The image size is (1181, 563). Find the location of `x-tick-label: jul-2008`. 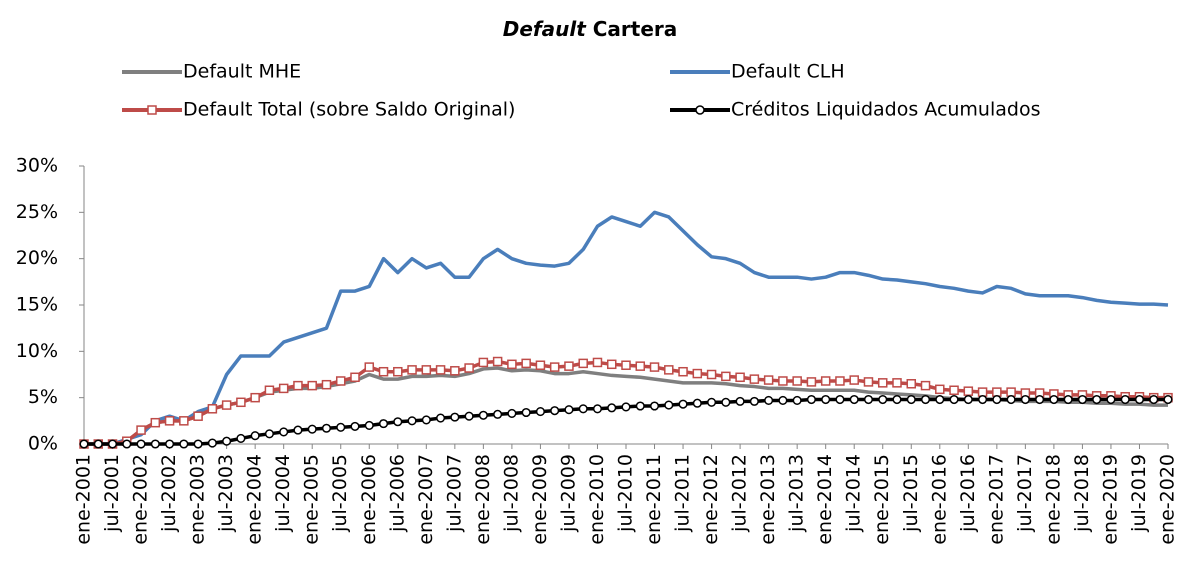

x-tick-label: jul-2008 is located at coordinates (511, 493).